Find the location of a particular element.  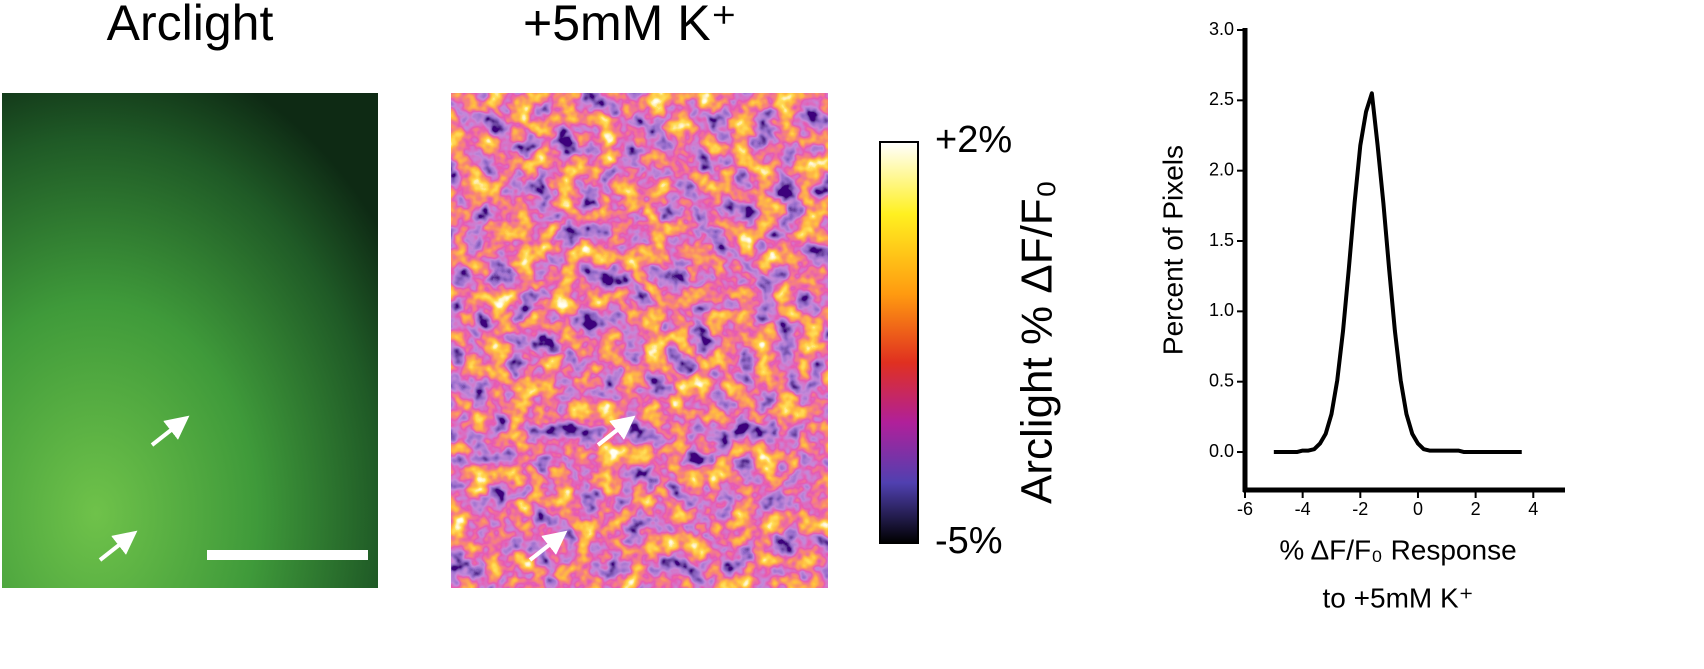

colorbar-tick-label: +2% is located at coordinates (973, 140).